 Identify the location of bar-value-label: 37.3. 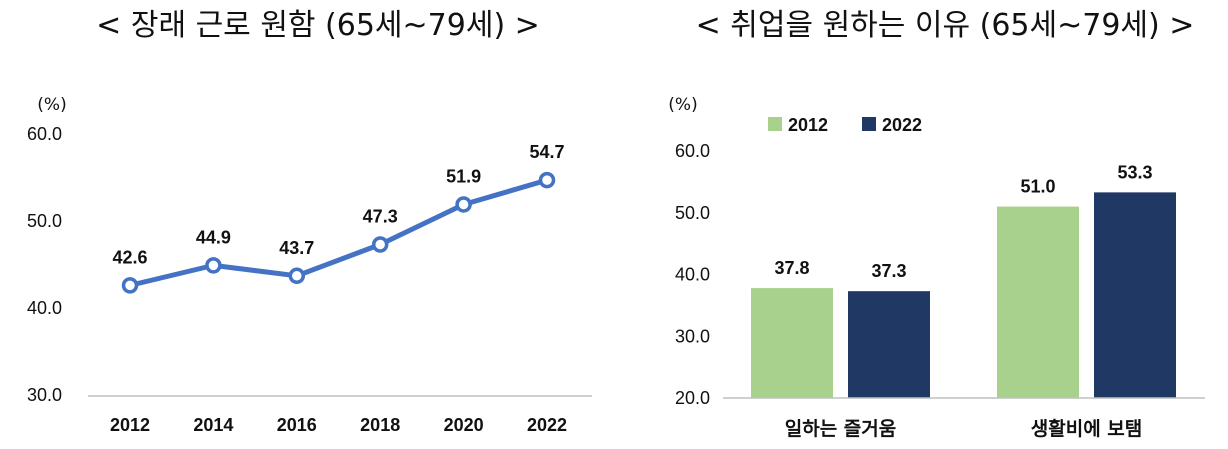
(888, 271).